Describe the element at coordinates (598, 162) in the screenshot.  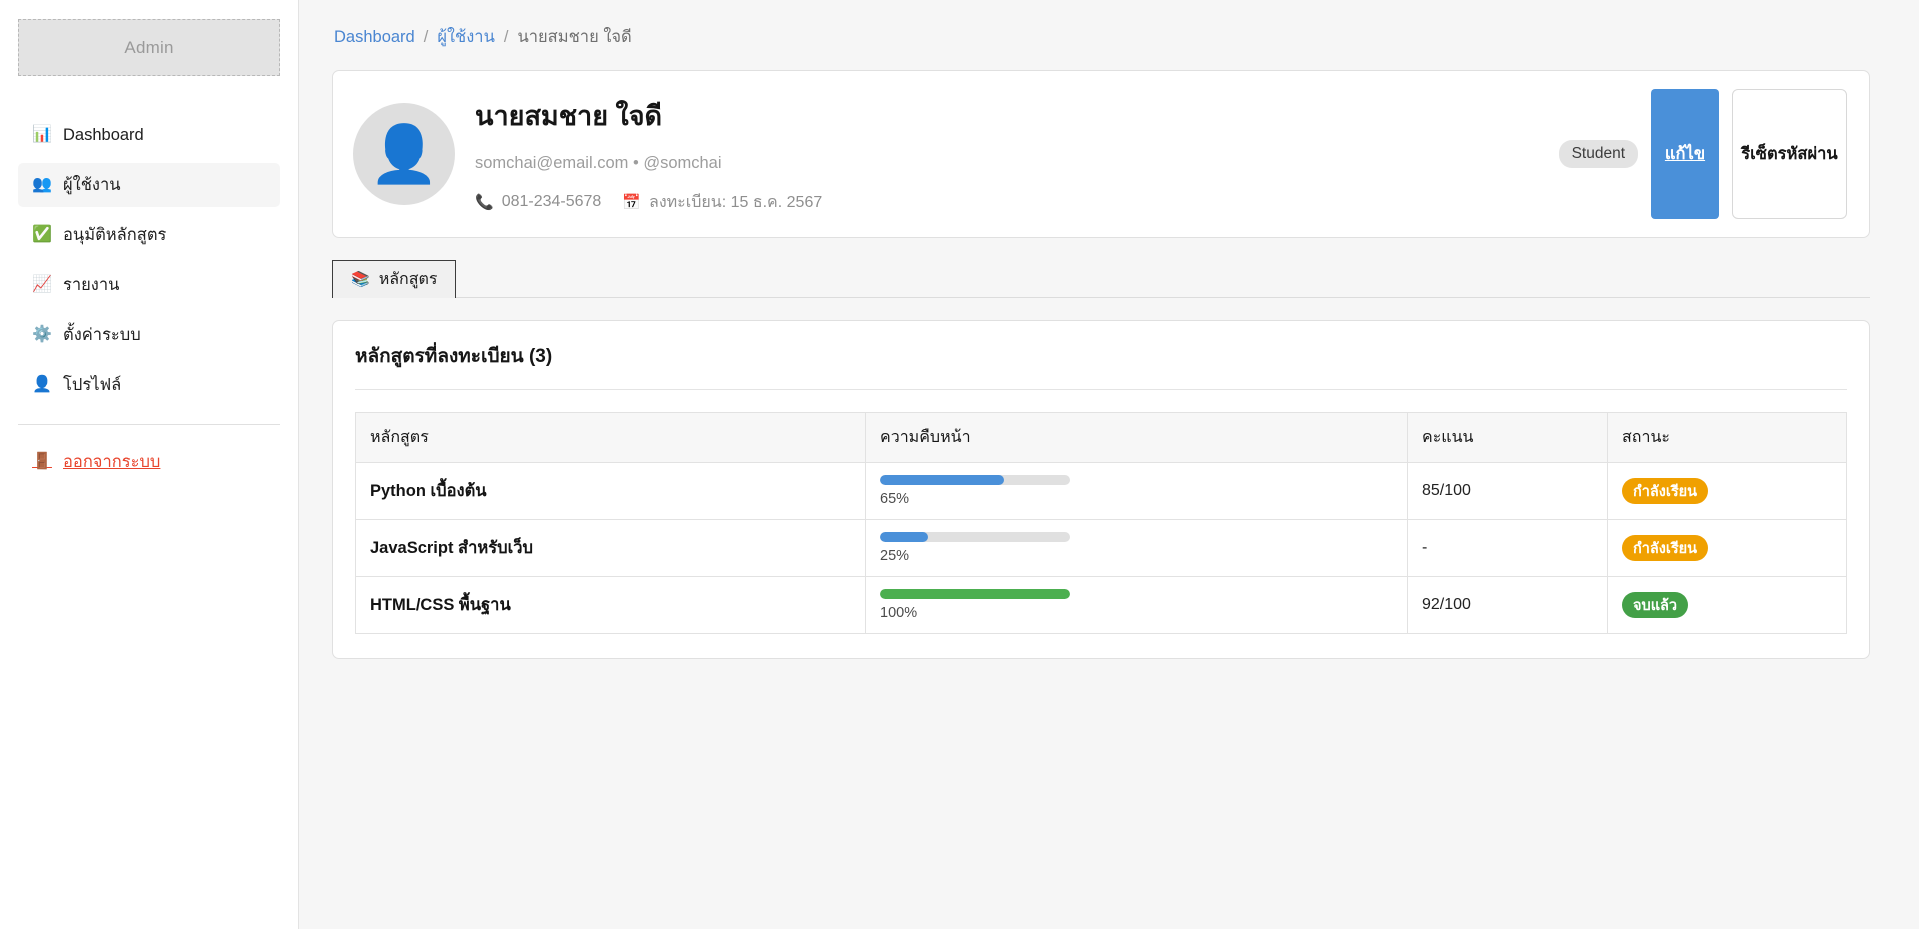
I see `profile-contact: somchai@email.com • @somchai` at that location.